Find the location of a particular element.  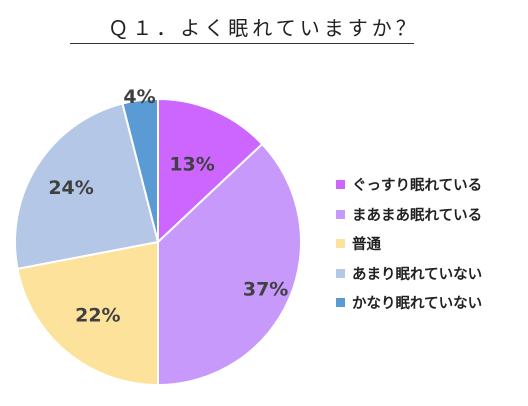

slice-value-label: 4% is located at coordinates (139, 97).